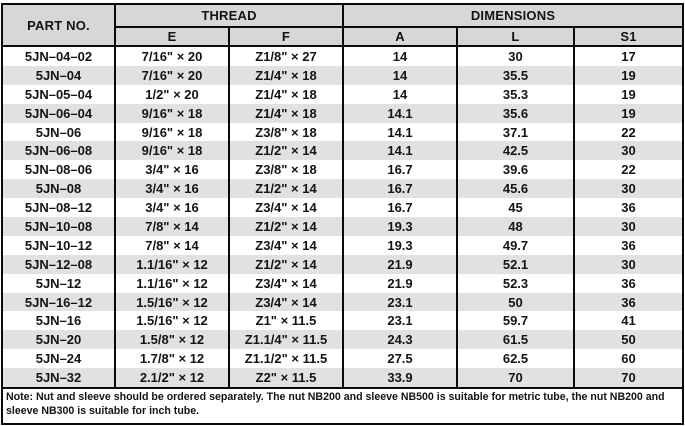 The width and height of the screenshot is (685, 426). Describe the element at coordinates (399, 208) in the screenshot. I see `cell-dim-a: 16.7` at that location.